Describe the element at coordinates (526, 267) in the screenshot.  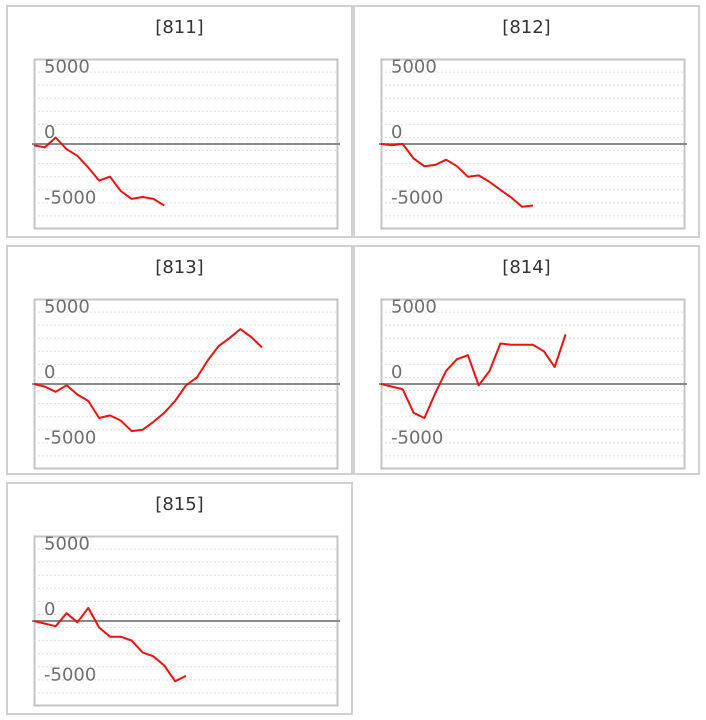
I see `chart-title: [814]` at that location.